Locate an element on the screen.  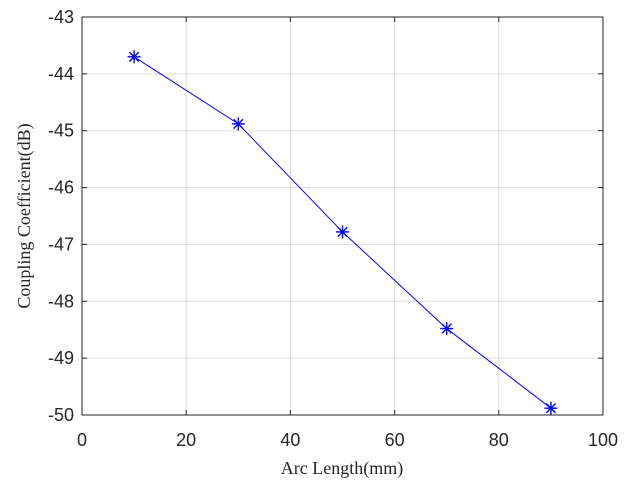
y-tick-label: -49 is located at coordinates (61, 358).